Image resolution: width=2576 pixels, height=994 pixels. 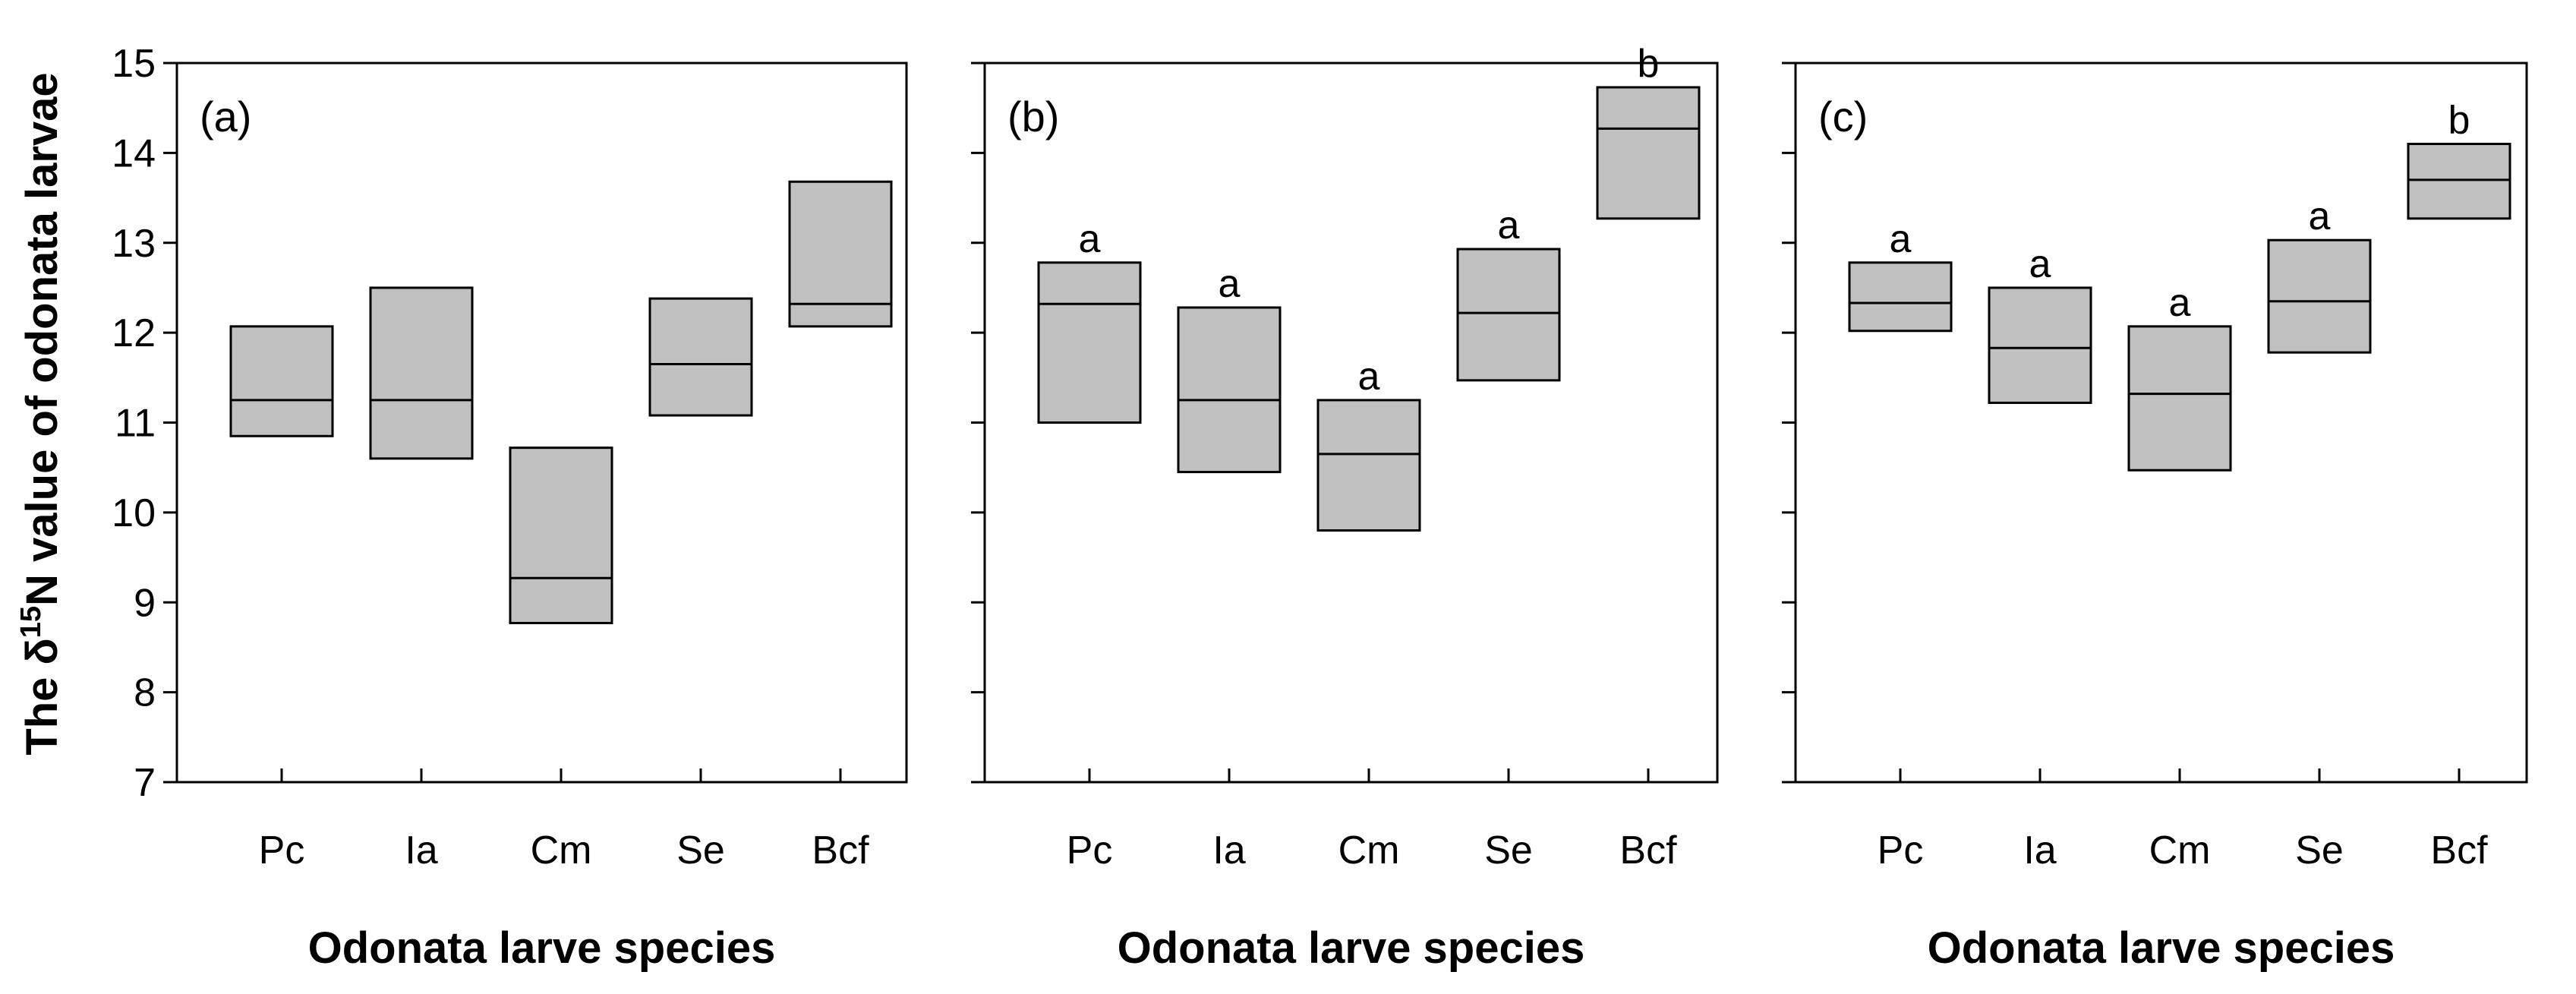 What do you see at coordinates (225, 116) in the screenshot?
I see `panel-tag: (a)` at bounding box center [225, 116].